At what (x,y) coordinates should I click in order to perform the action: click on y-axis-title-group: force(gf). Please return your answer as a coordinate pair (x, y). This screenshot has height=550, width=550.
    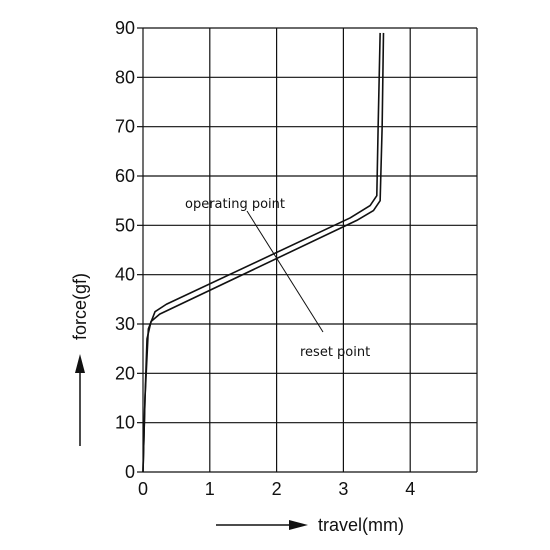
    Looking at the image, I should click on (80, 359).